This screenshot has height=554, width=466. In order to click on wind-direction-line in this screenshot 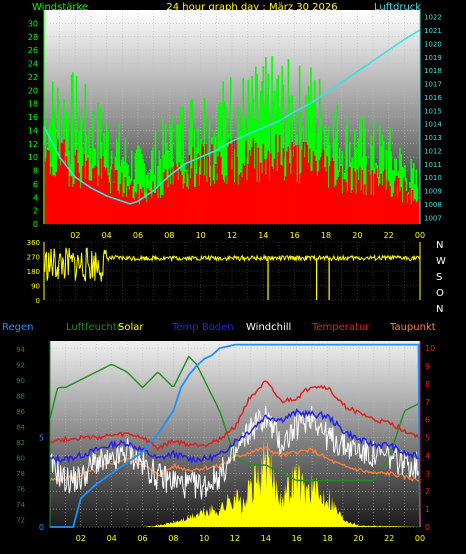, I will do `click(232, 264)`.